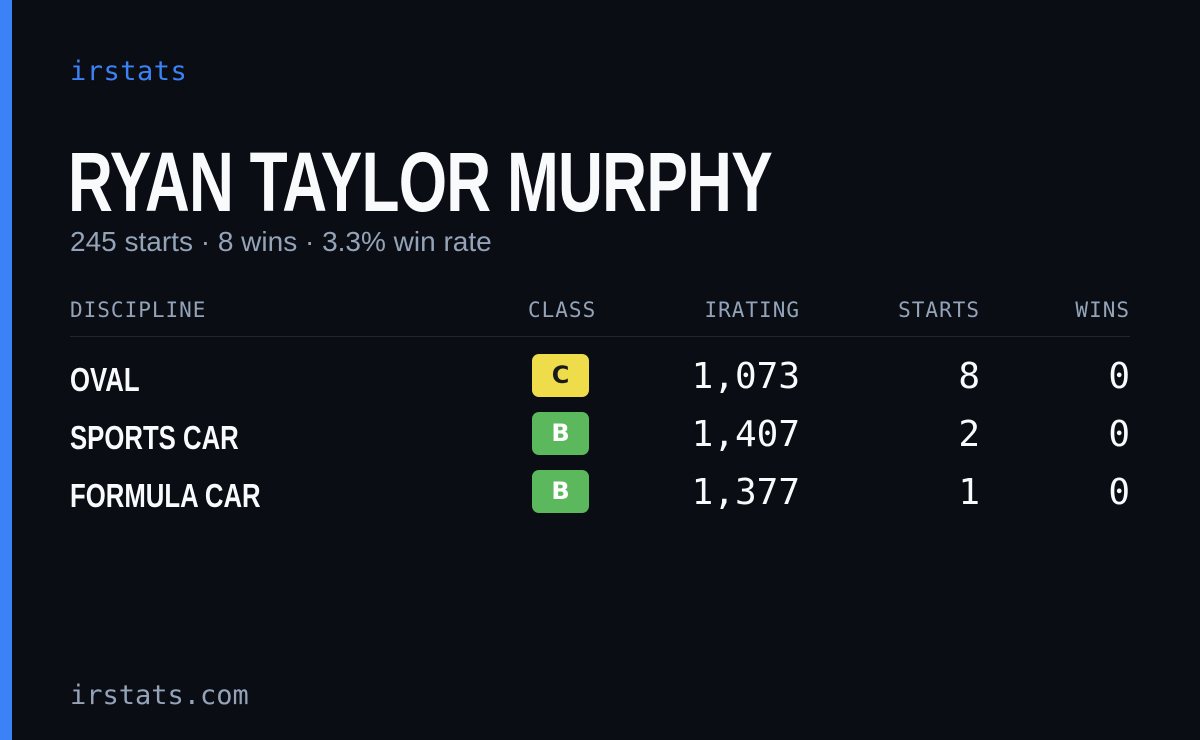  Describe the element at coordinates (745, 492) in the screenshot. I see `irating-value: 1,377` at that location.